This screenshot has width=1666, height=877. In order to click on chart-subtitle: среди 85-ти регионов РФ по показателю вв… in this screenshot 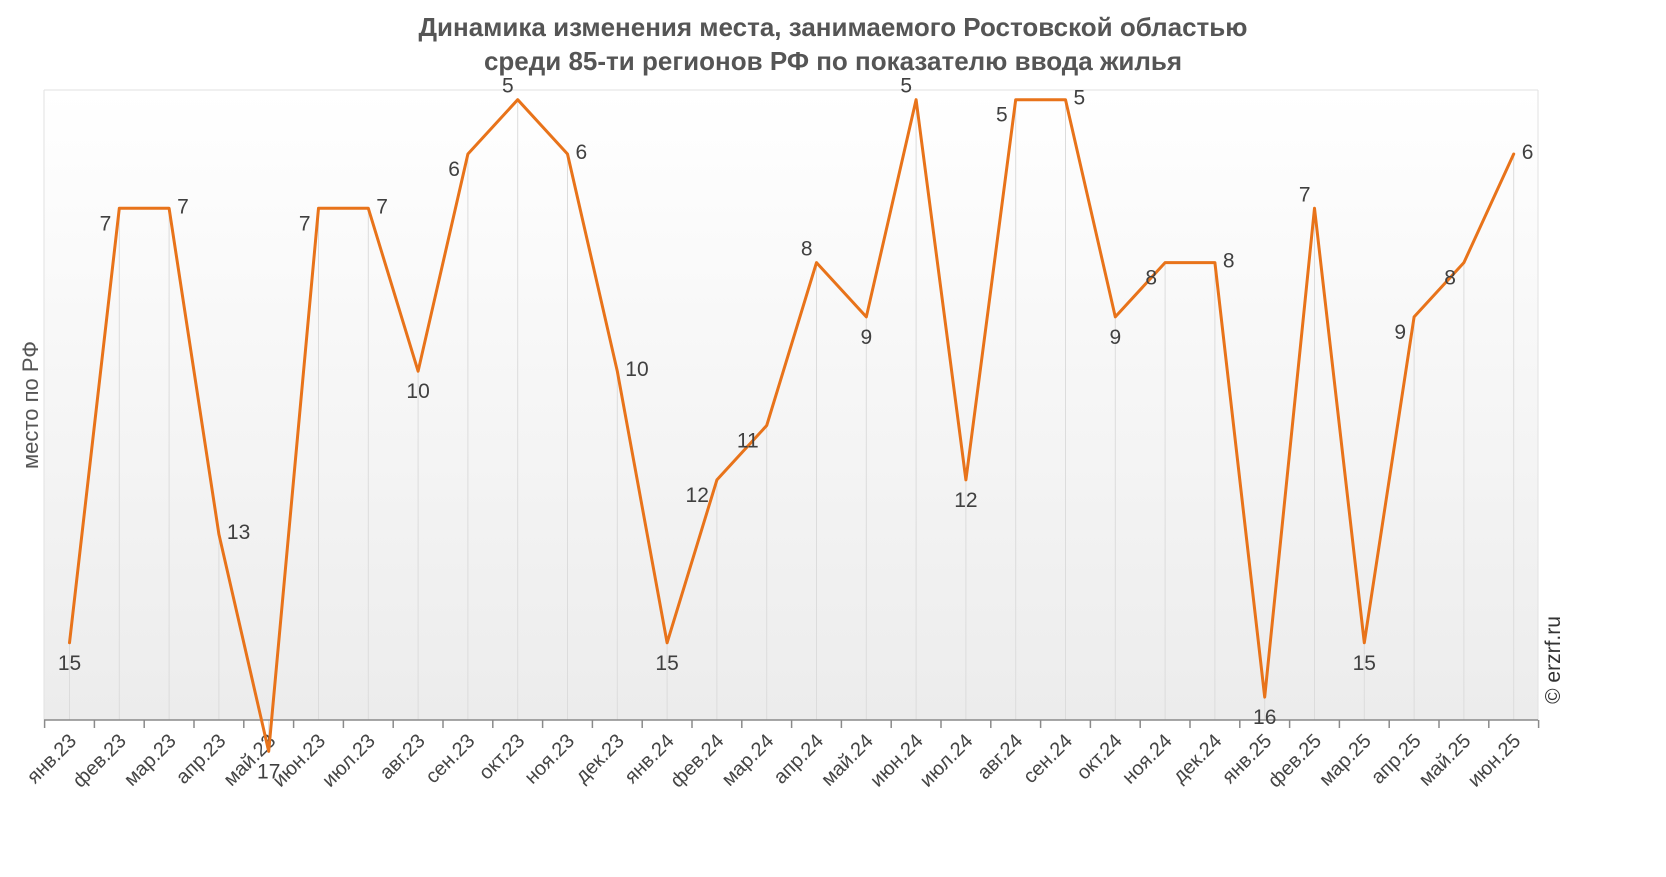, I will do `click(833, 61)`.